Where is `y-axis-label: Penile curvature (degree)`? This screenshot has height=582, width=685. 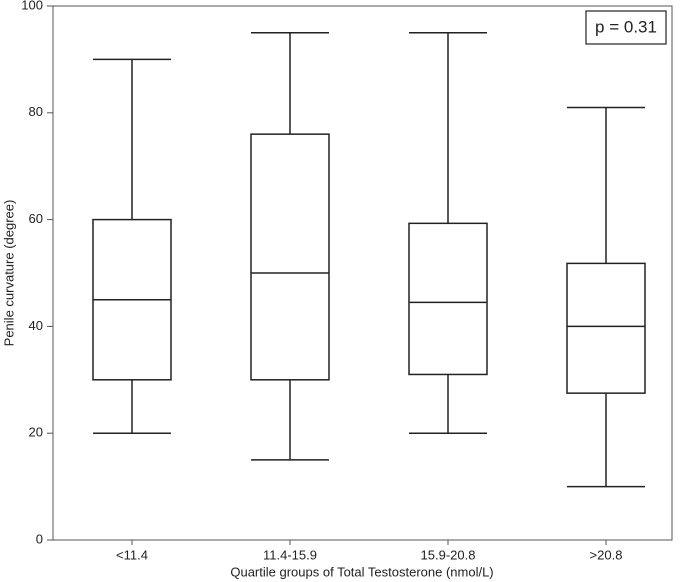 y-axis-label: Penile curvature (degree) is located at coordinates (8, 273).